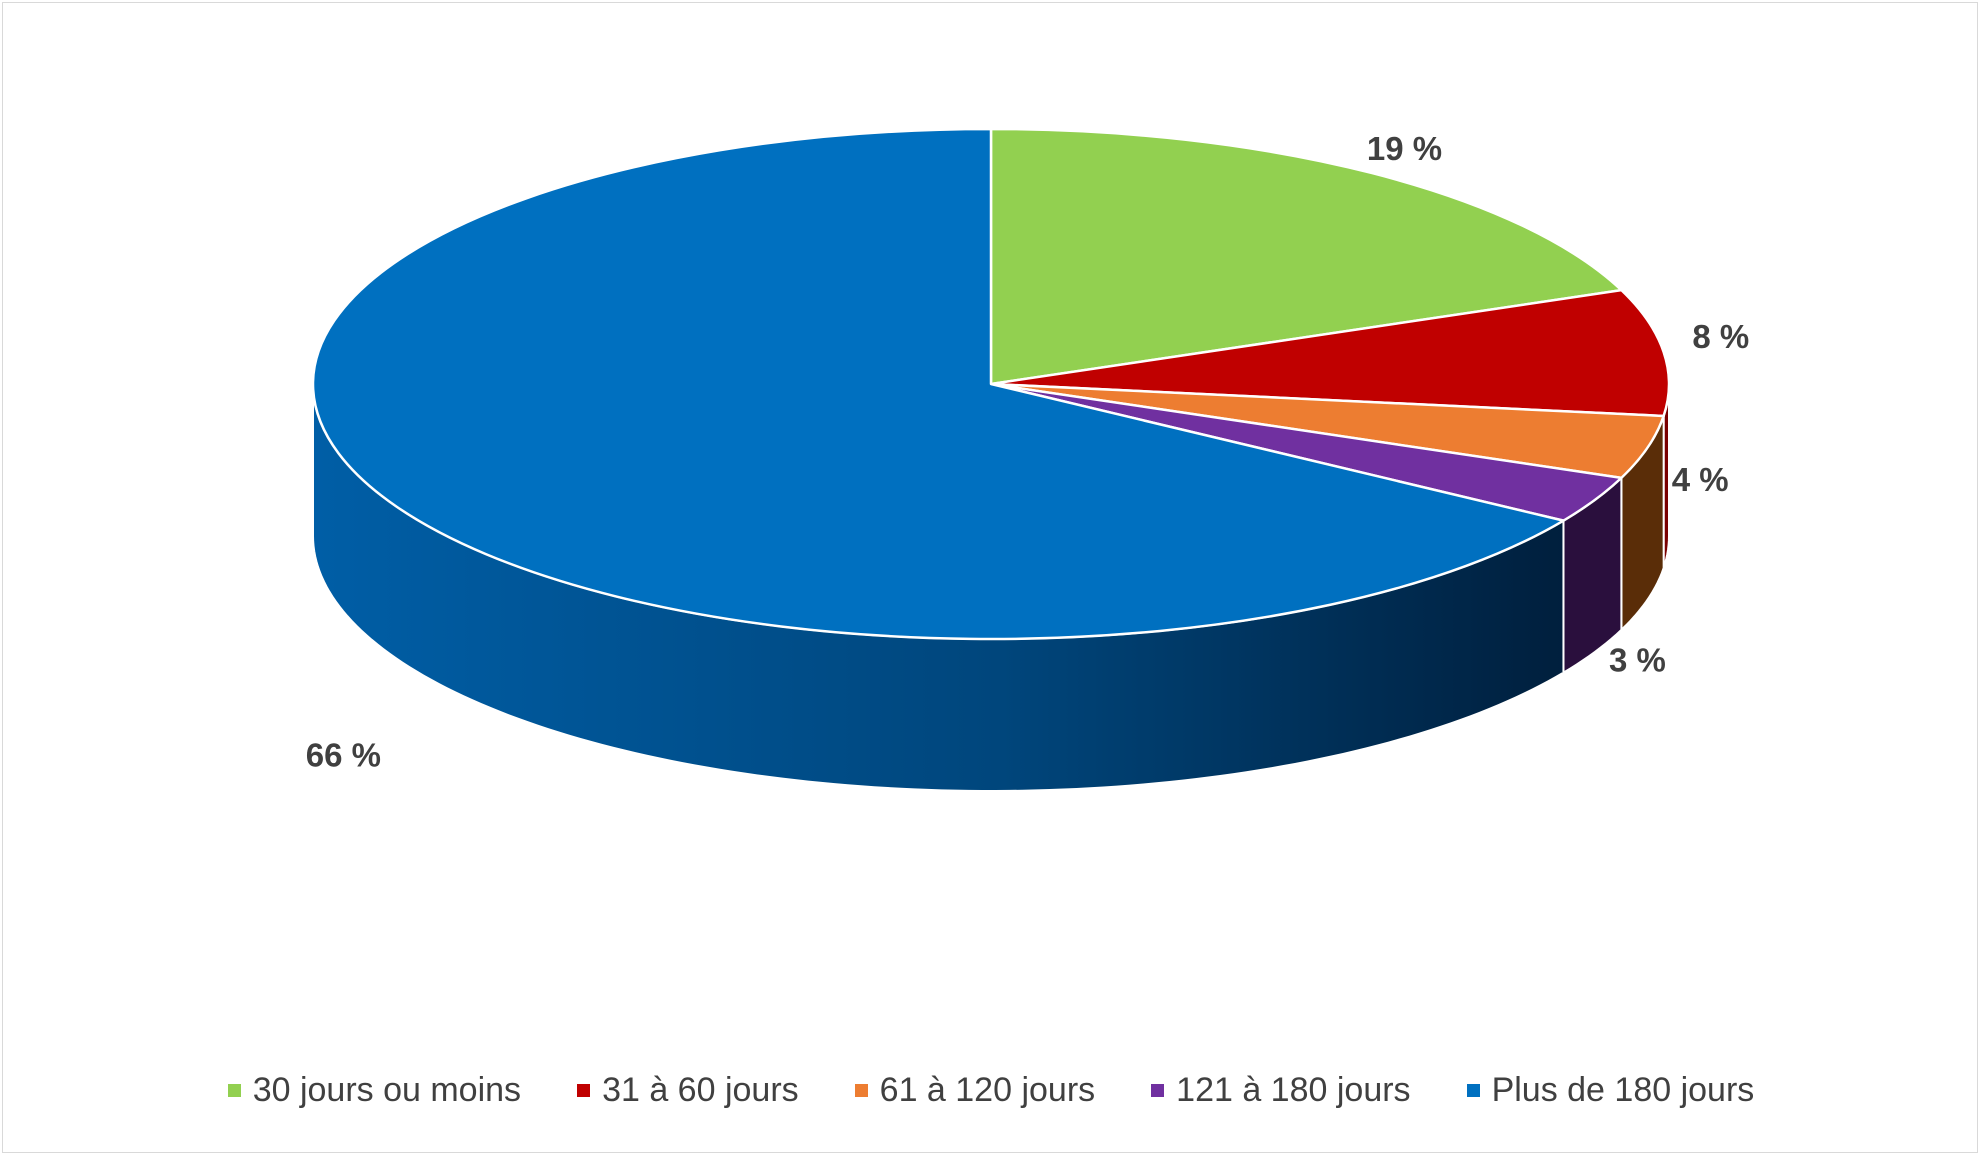 The image size is (1982, 1157). I want to click on legend-label: 30 jours ou moins, so click(387, 1089).